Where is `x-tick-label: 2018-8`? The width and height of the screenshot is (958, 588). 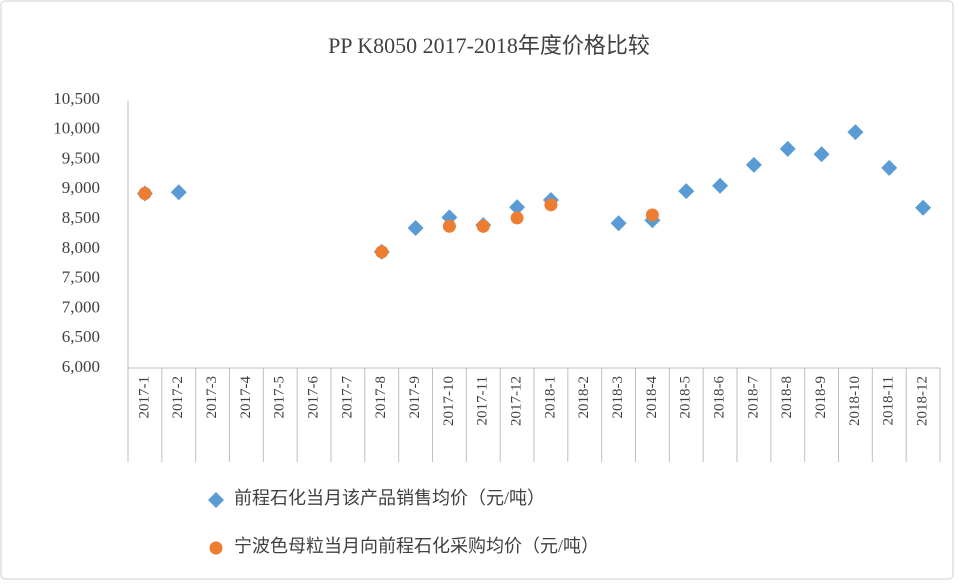 x-tick-label: 2018-8 is located at coordinates (787, 397).